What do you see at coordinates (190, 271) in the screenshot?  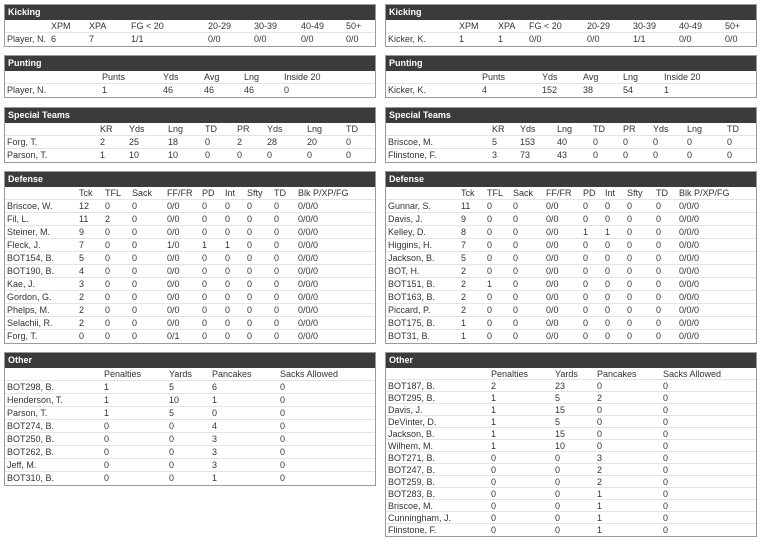 I see `data-row: BOT190, B. 4 0 0 0/0 0 0 0 0 0/0/0` at bounding box center [190, 271].